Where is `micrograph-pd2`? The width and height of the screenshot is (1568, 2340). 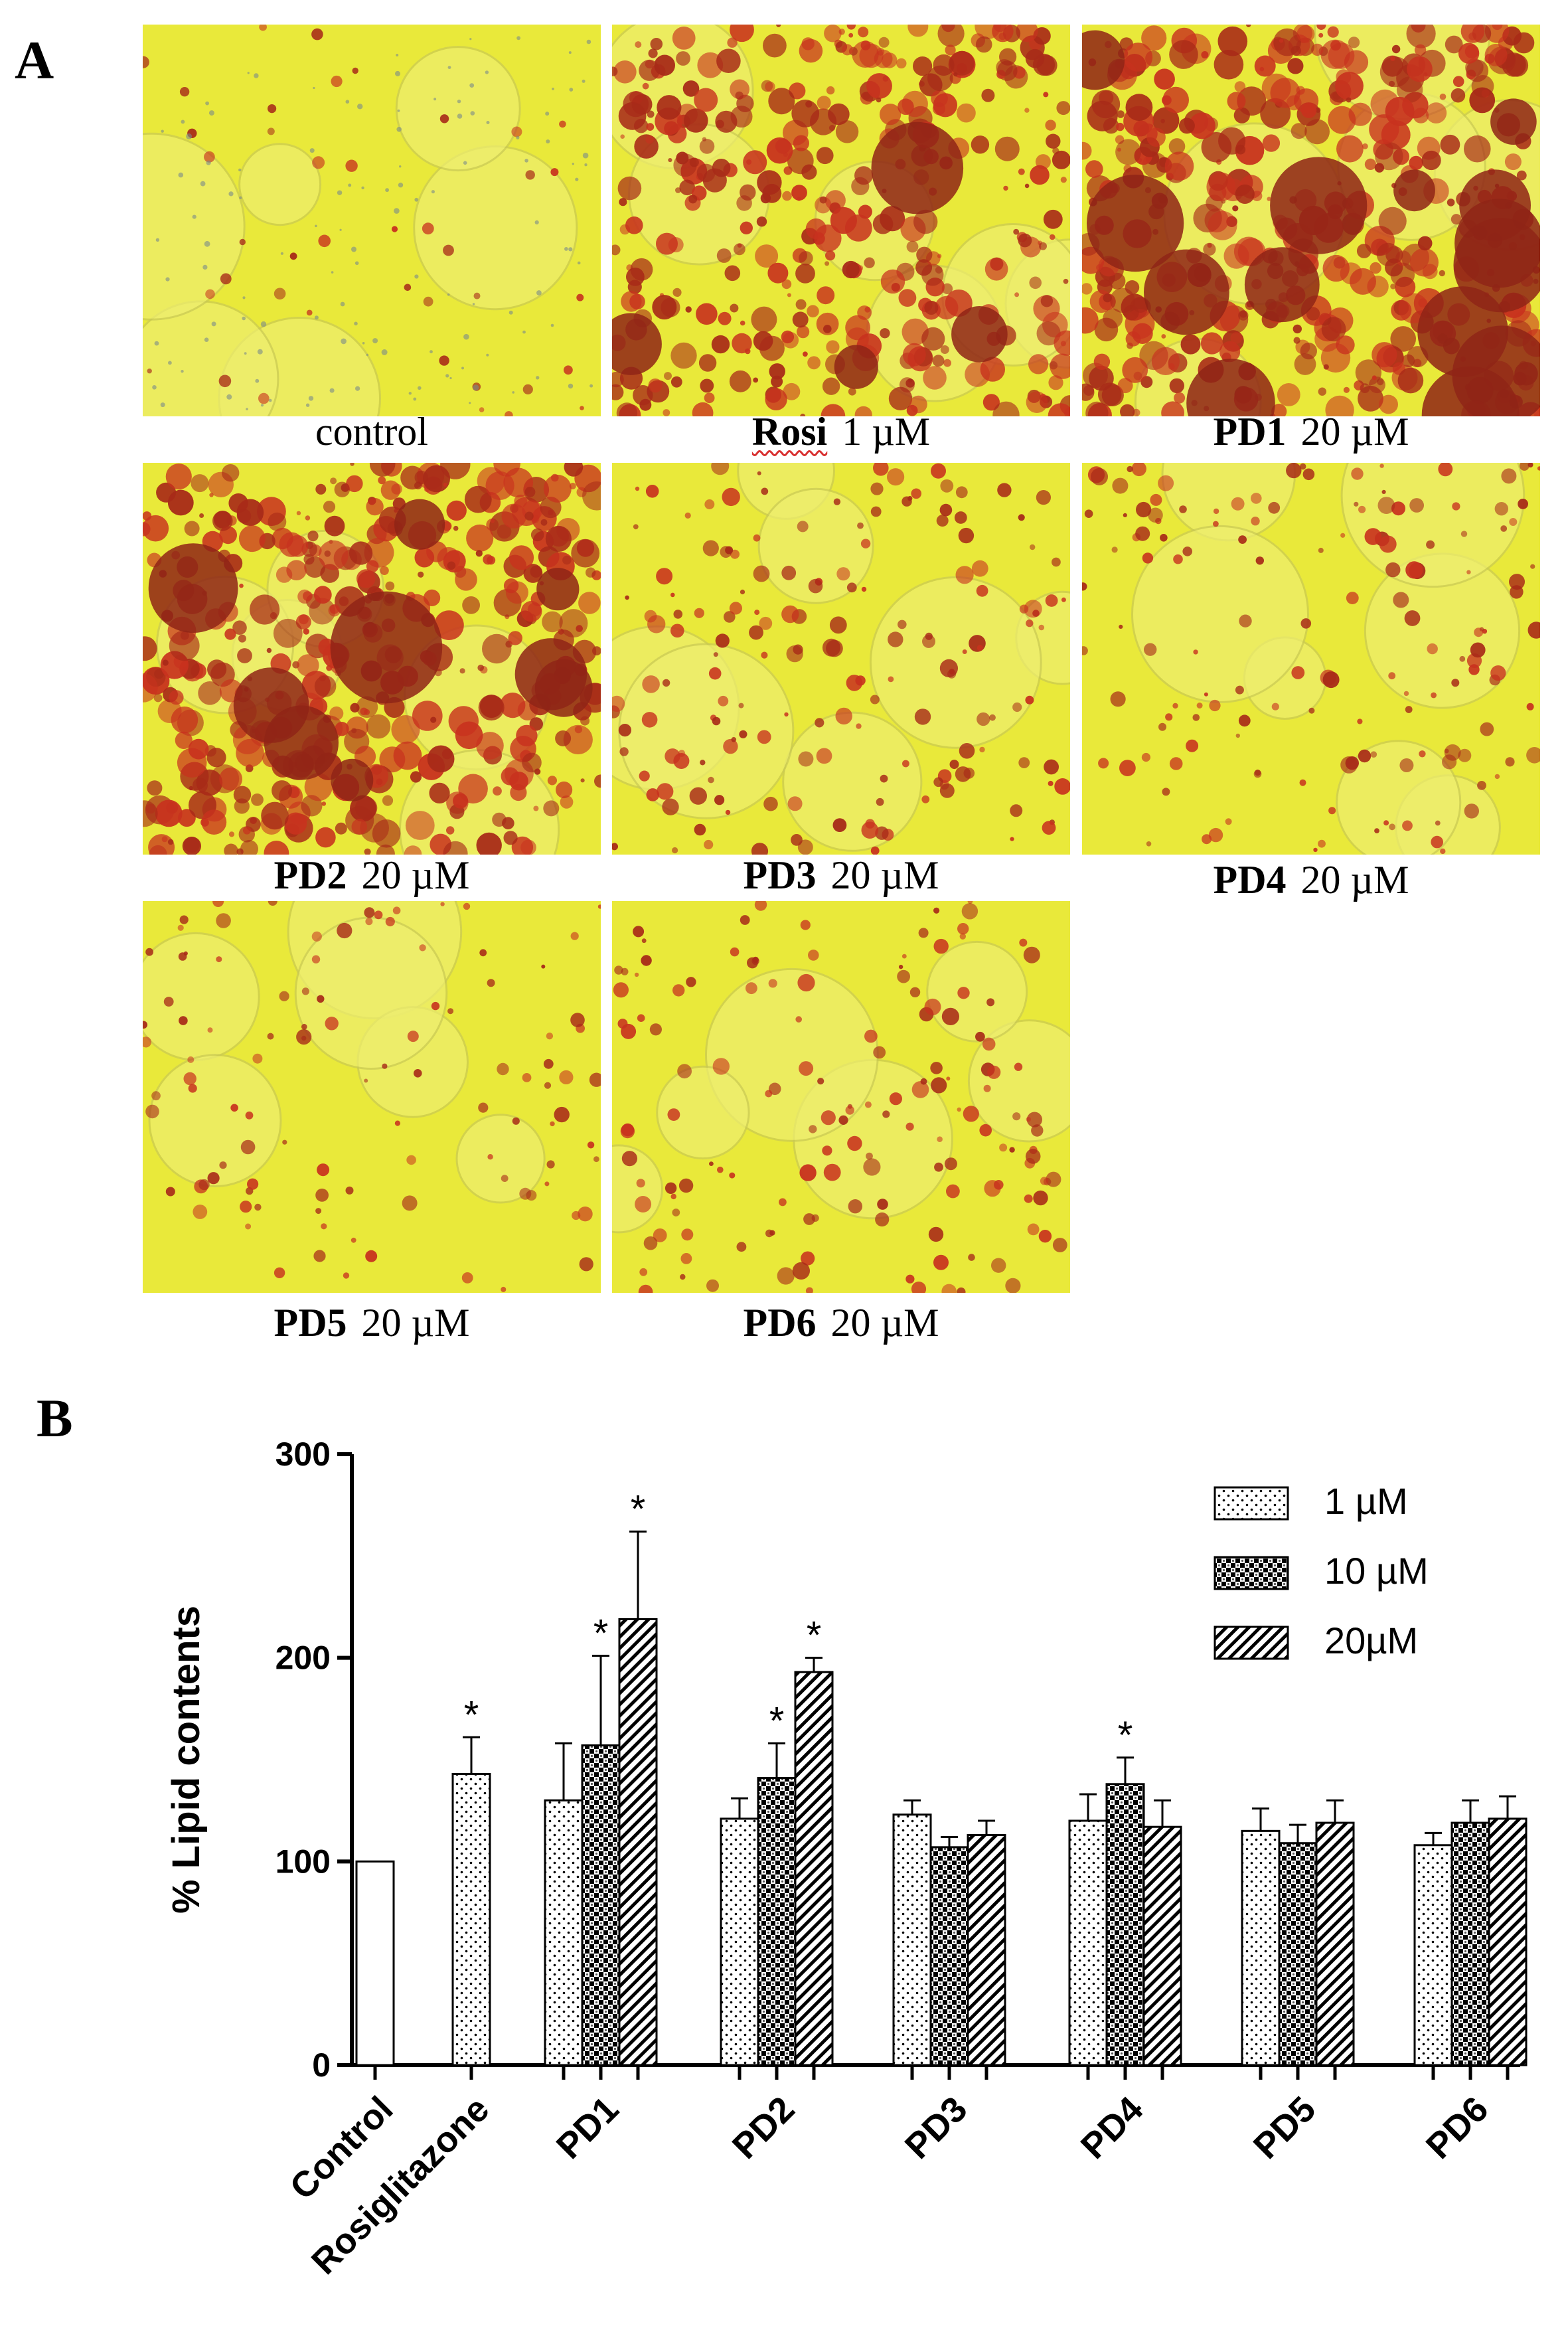 micrograph-pd2 is located at coordinates (372, 659).